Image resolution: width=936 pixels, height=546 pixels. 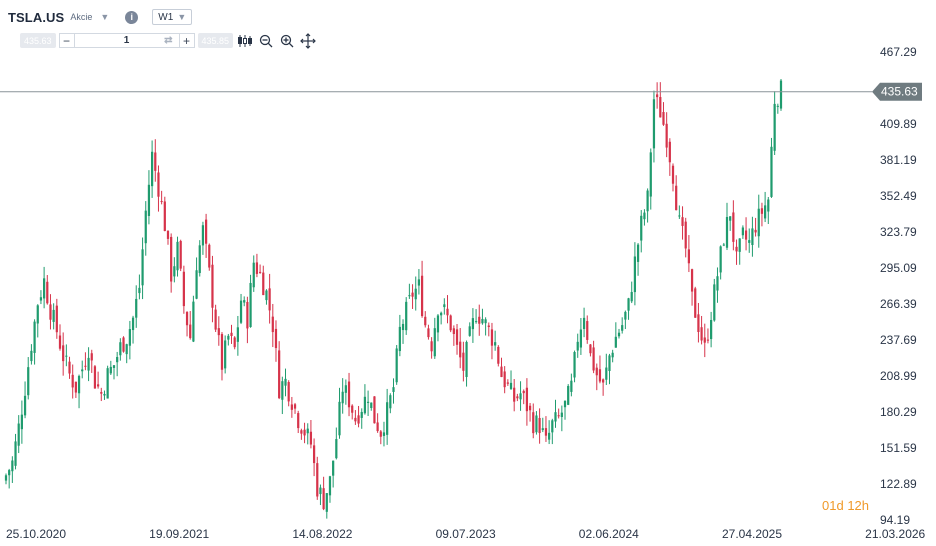 What do you see at coordinates (829, 505) in the screenshot?
I see `countdown-days: 01` at bounding box center [829, 505].